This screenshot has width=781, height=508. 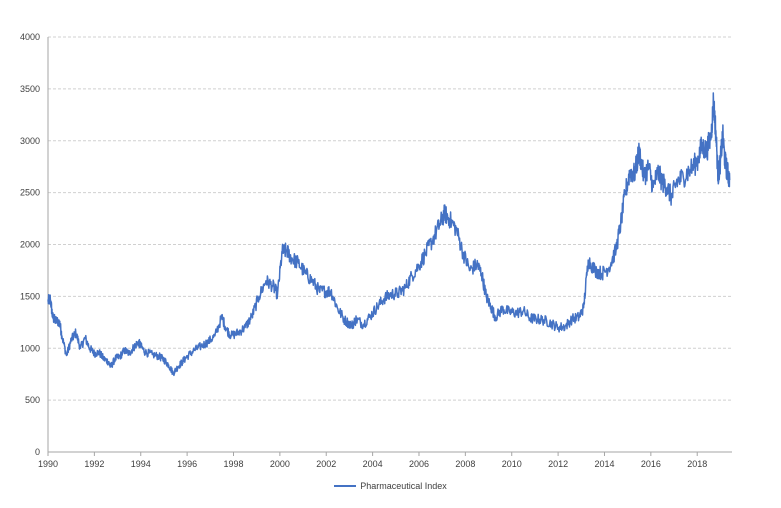 What do you see at coordinates (419, 464) in the screenshot?
I see `x-tick-label: 2006` at bounding box center [419, 464].